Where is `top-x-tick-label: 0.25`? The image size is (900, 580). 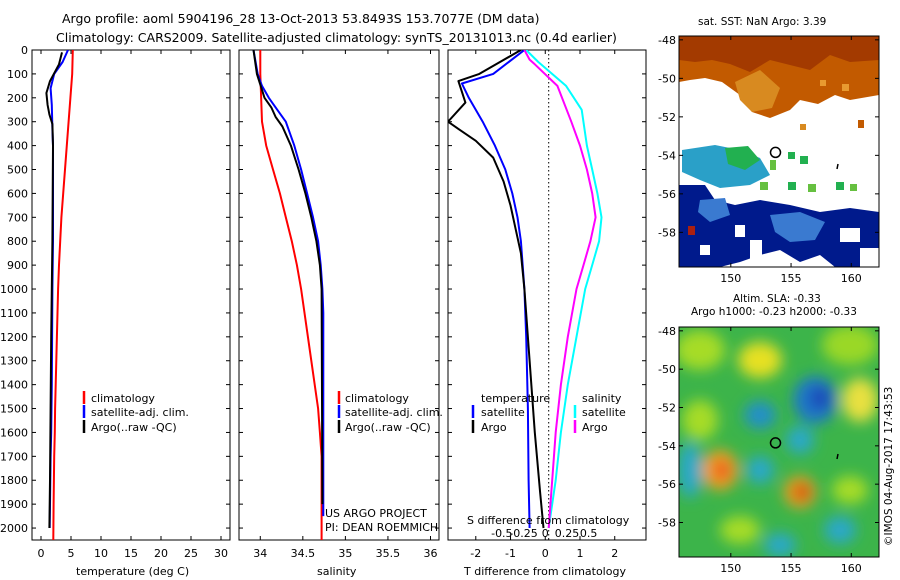
top-x-tick-label: 0.25 is located at coordinates (567, 533).